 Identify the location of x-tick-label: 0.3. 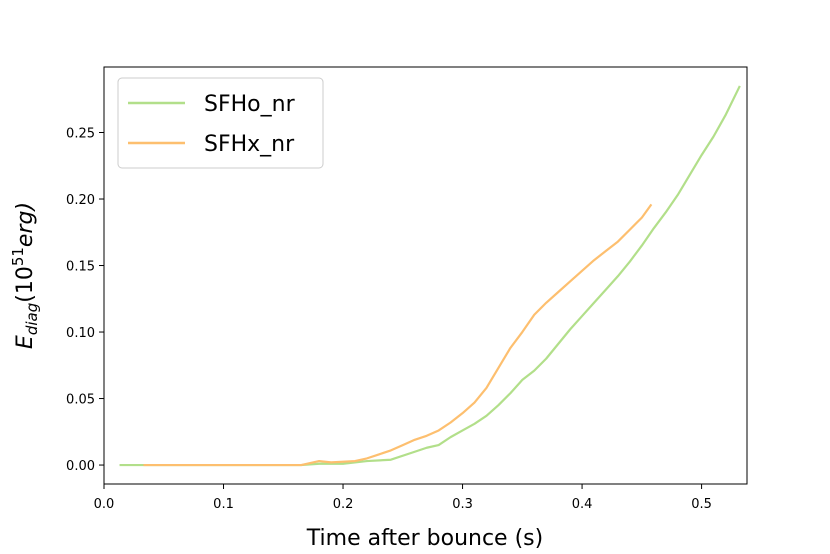
(462, 504).